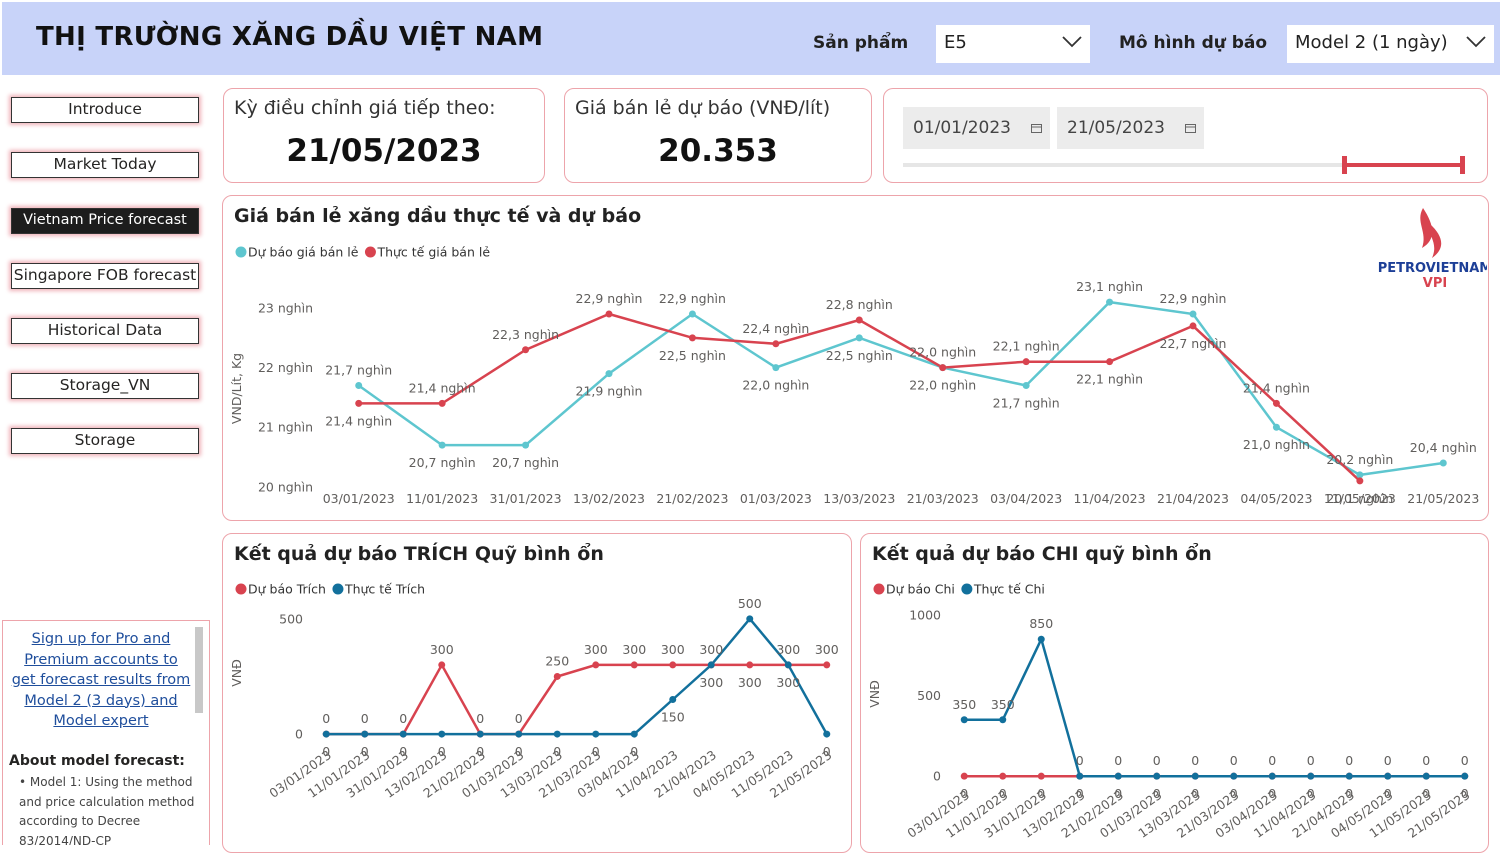 Image resolution: width=1500 pixels, height=853 pixels. Describe the element at coordinates (751, 38) in the screenshot. I see `header-bar` at that location.